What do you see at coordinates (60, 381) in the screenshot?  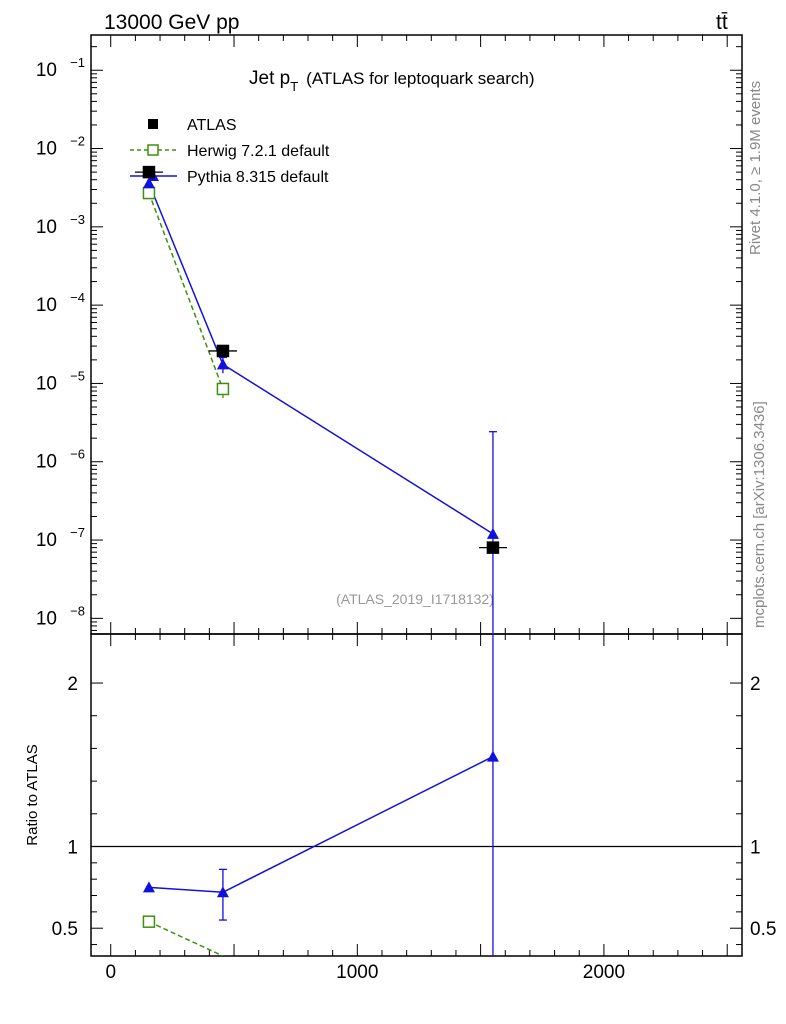 I see `y-tick-label: 10 −5` at bounding box center [60, 381].